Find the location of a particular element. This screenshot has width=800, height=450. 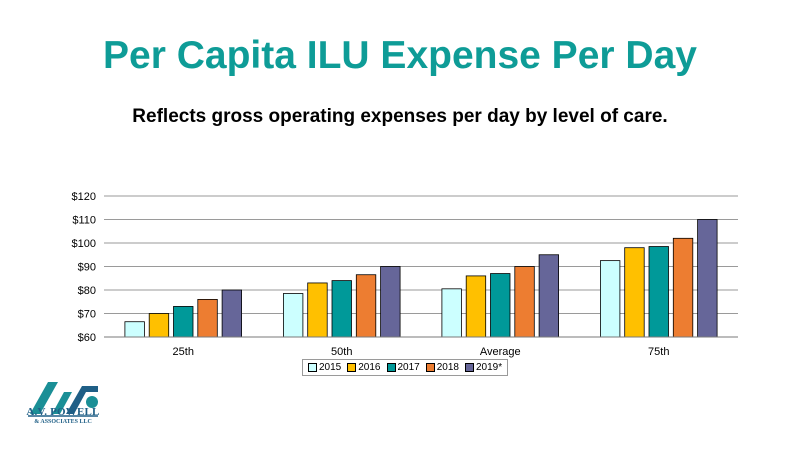

bar-2016-50th is located at coordinates (317, 310).